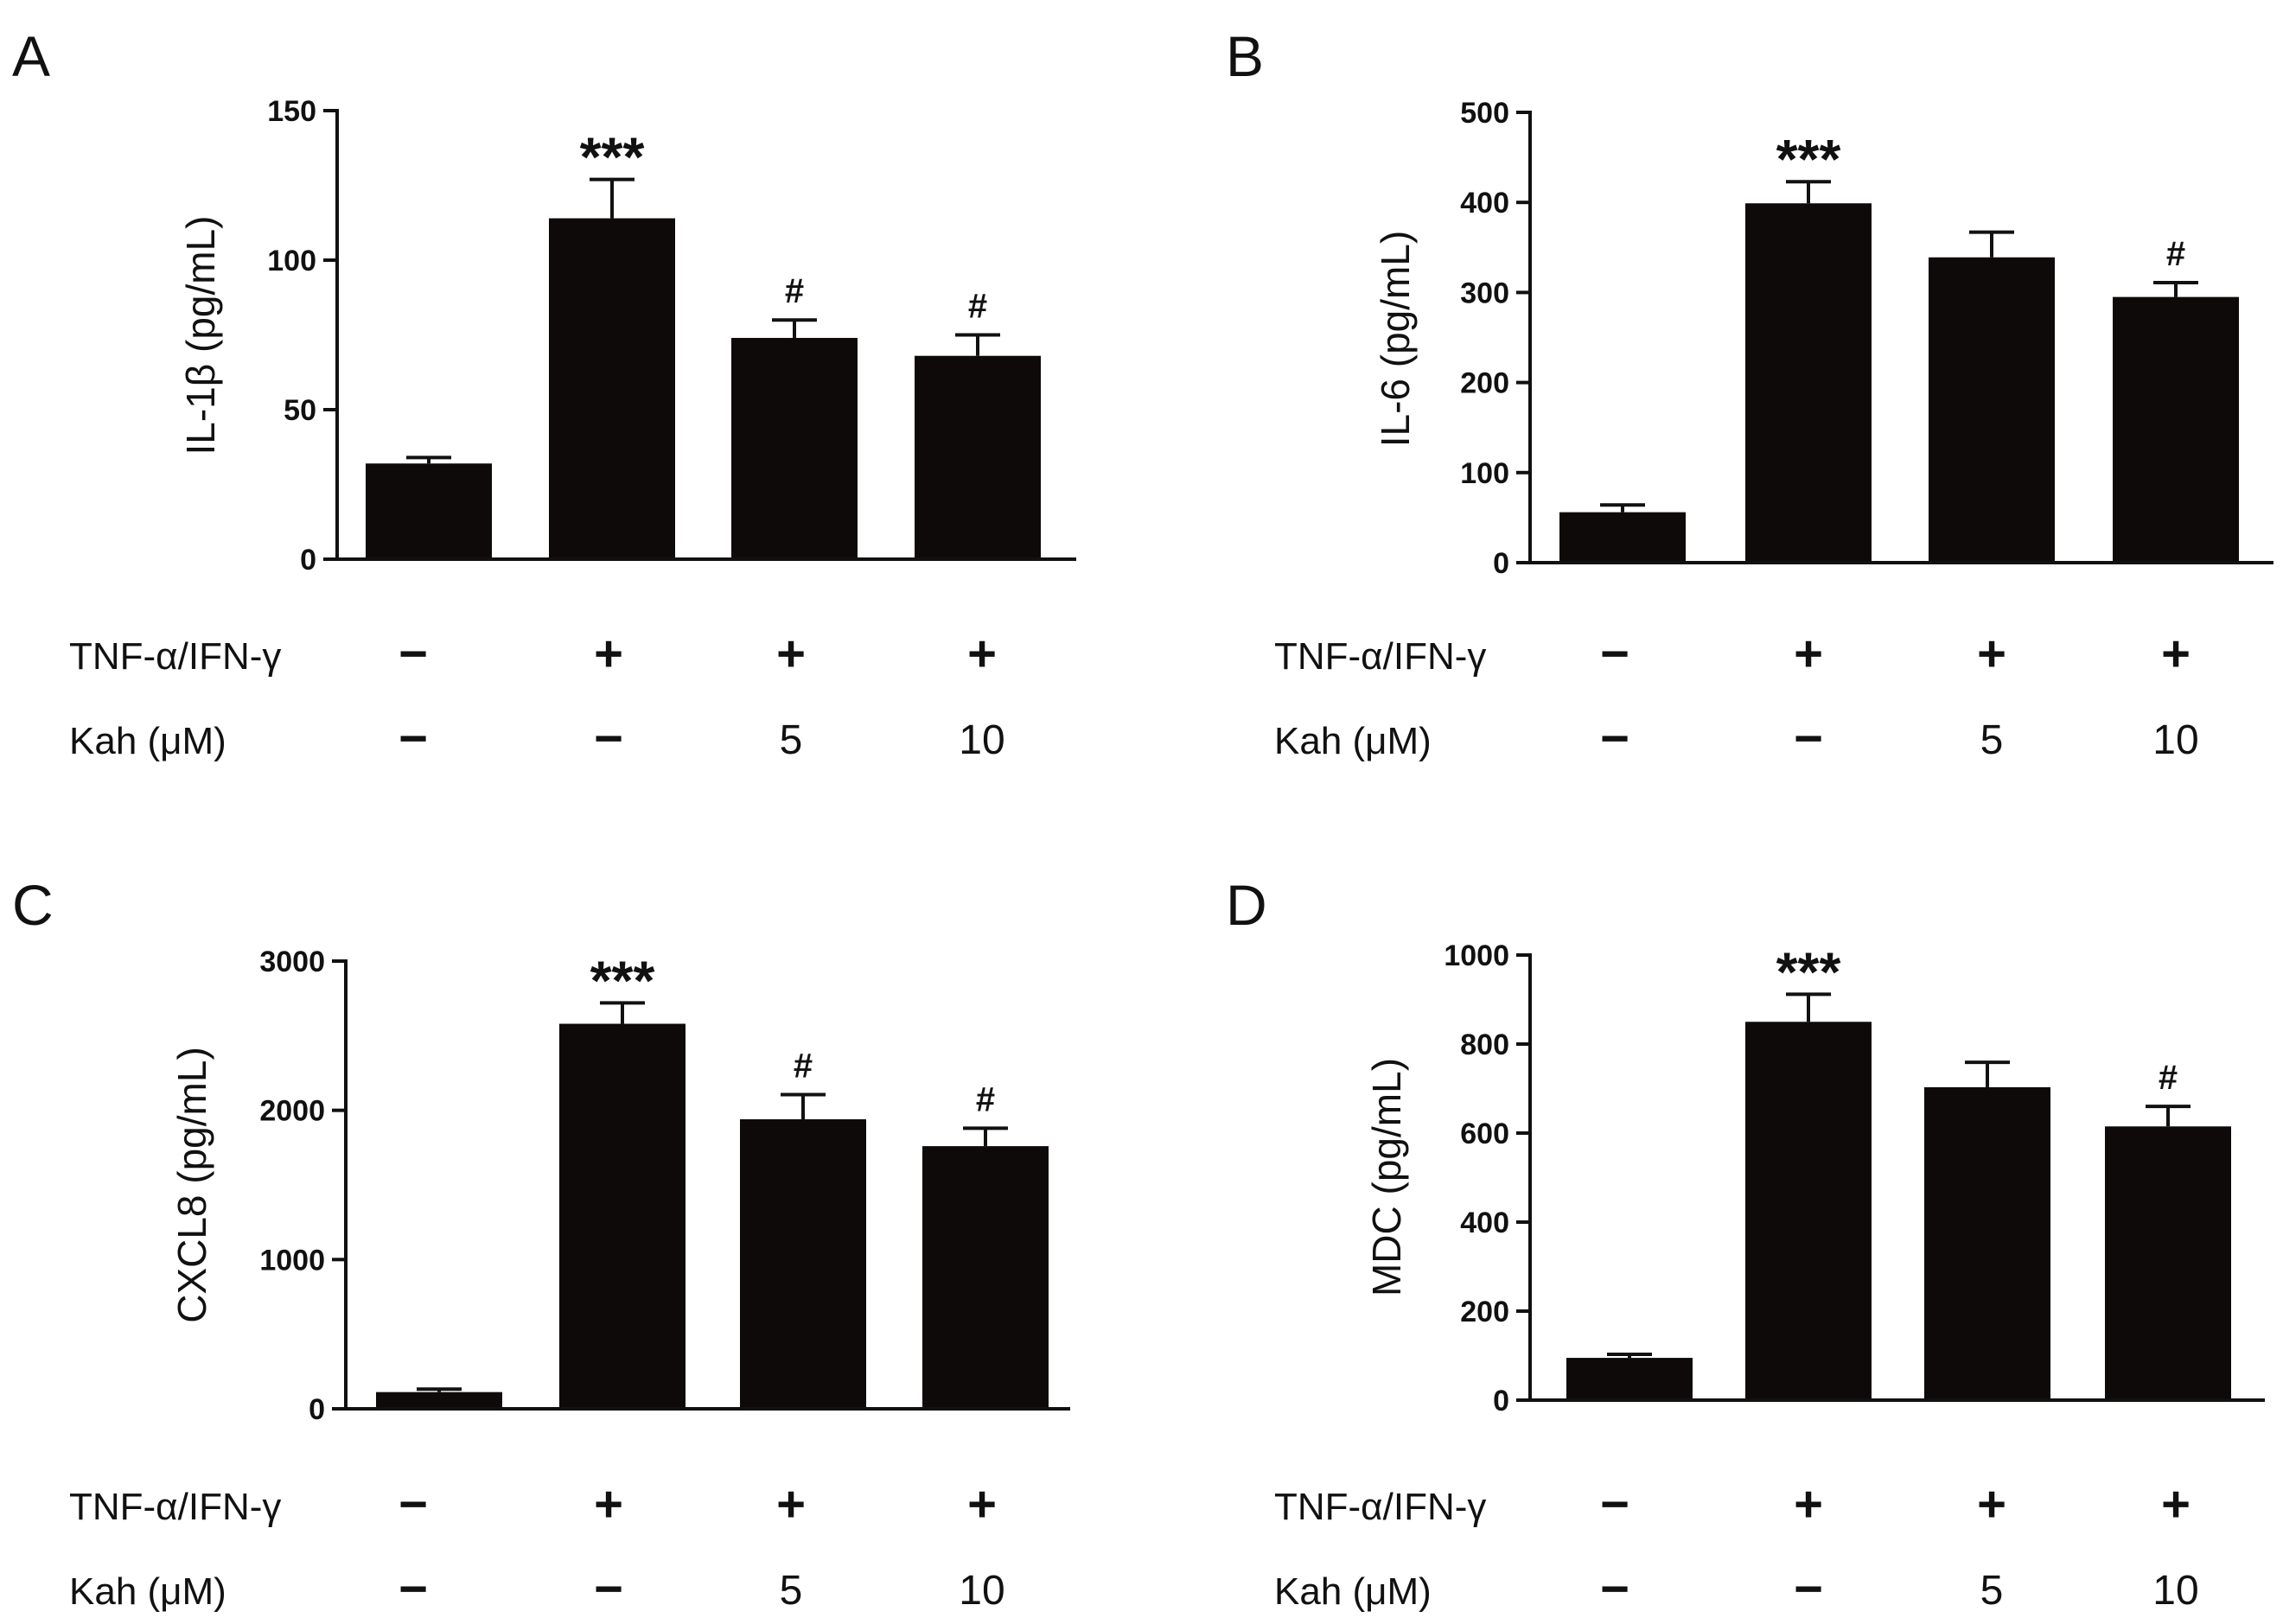  I want to click on panel-c-row-1-value-3: 10, so click(981, 1591).